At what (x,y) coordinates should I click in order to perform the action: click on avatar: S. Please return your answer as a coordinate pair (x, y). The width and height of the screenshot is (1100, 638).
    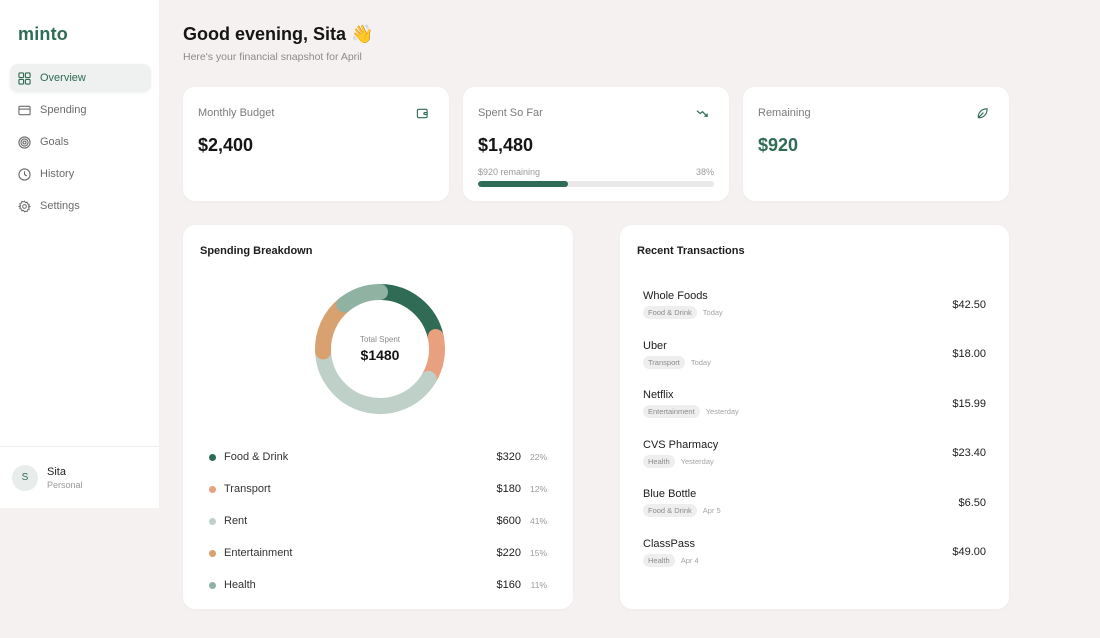
    Looking at the image, I should click on (25, 477).